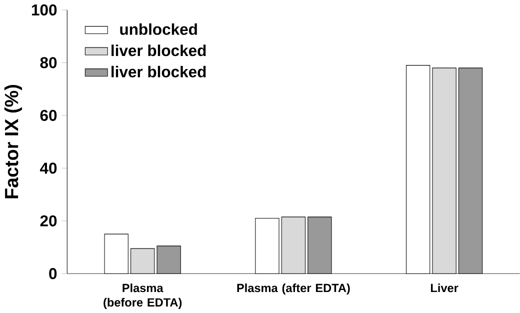  I want to click on x-tick-label: Liver, so click(444, 287).